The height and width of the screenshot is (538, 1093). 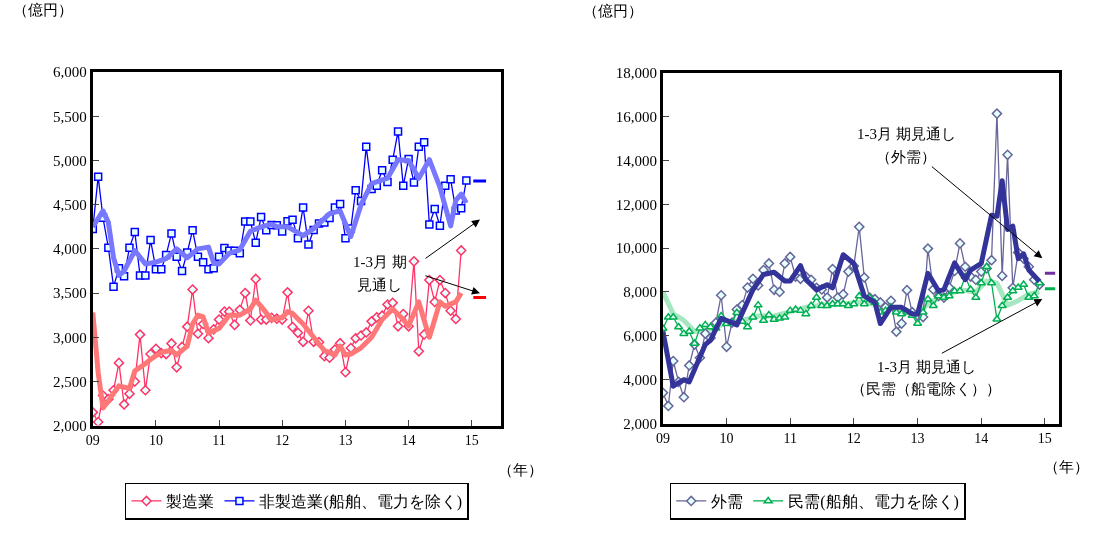 I want to click on y-tick-label: 16,000, so click(x=636, y=116).